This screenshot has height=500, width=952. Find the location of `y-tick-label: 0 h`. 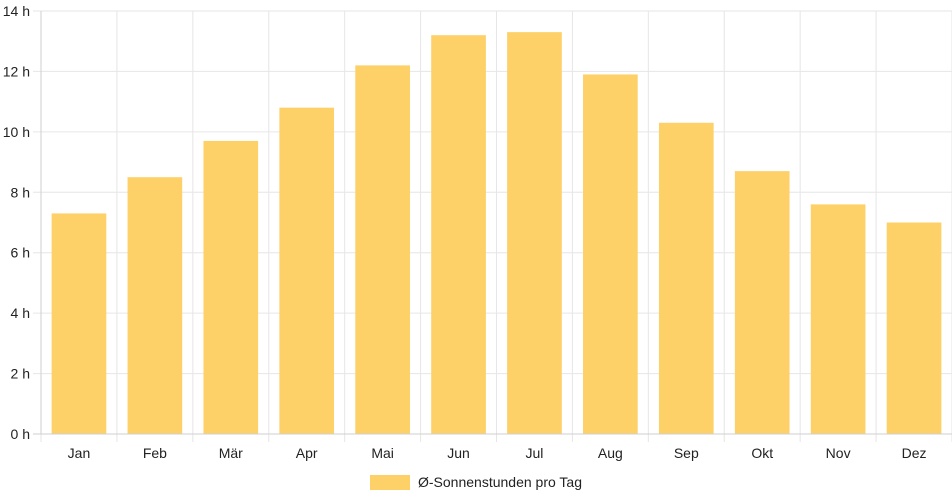

y-tick-label: 0 h is located at coordinates (20, 434).